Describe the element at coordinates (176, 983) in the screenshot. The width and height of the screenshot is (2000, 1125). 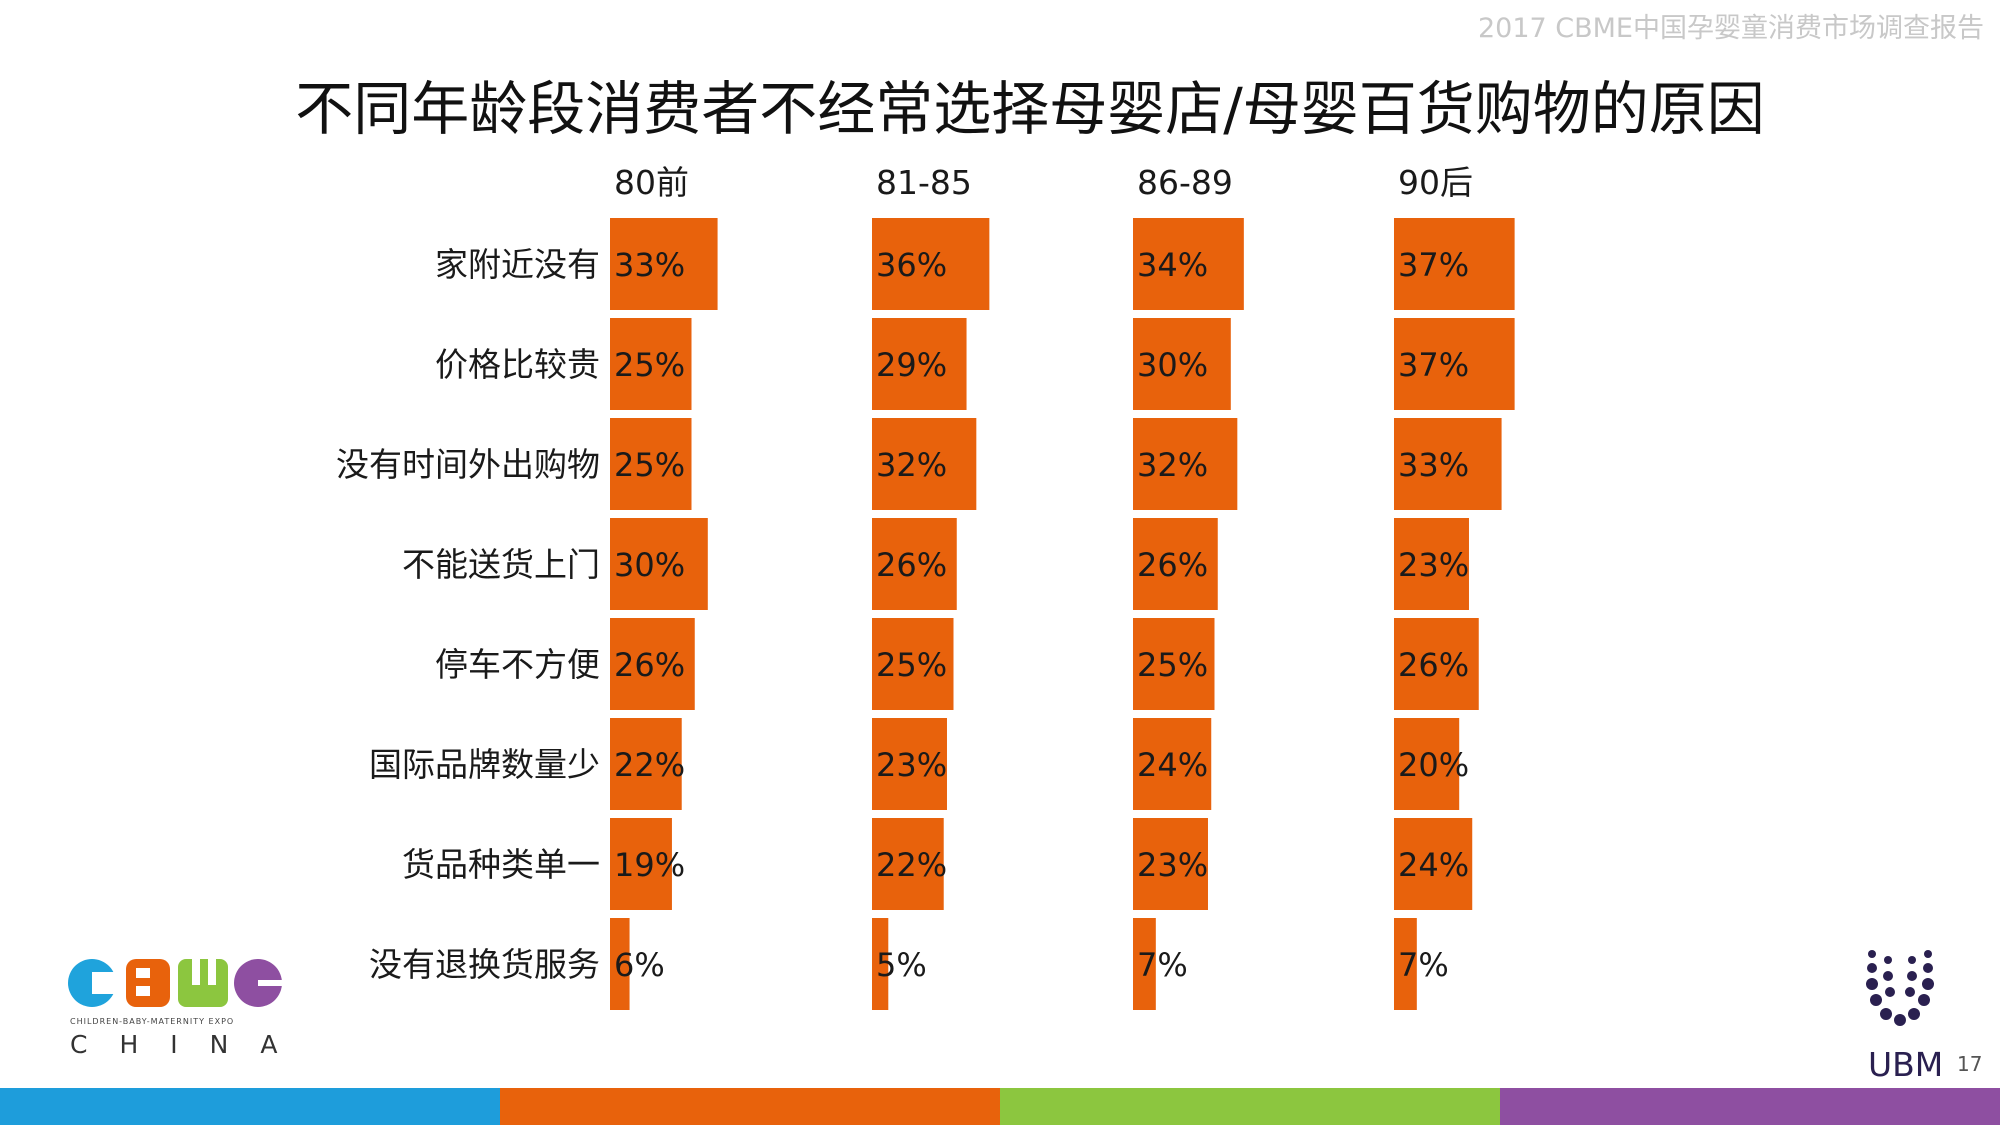
I see `cbme-logo-mark` at that location.